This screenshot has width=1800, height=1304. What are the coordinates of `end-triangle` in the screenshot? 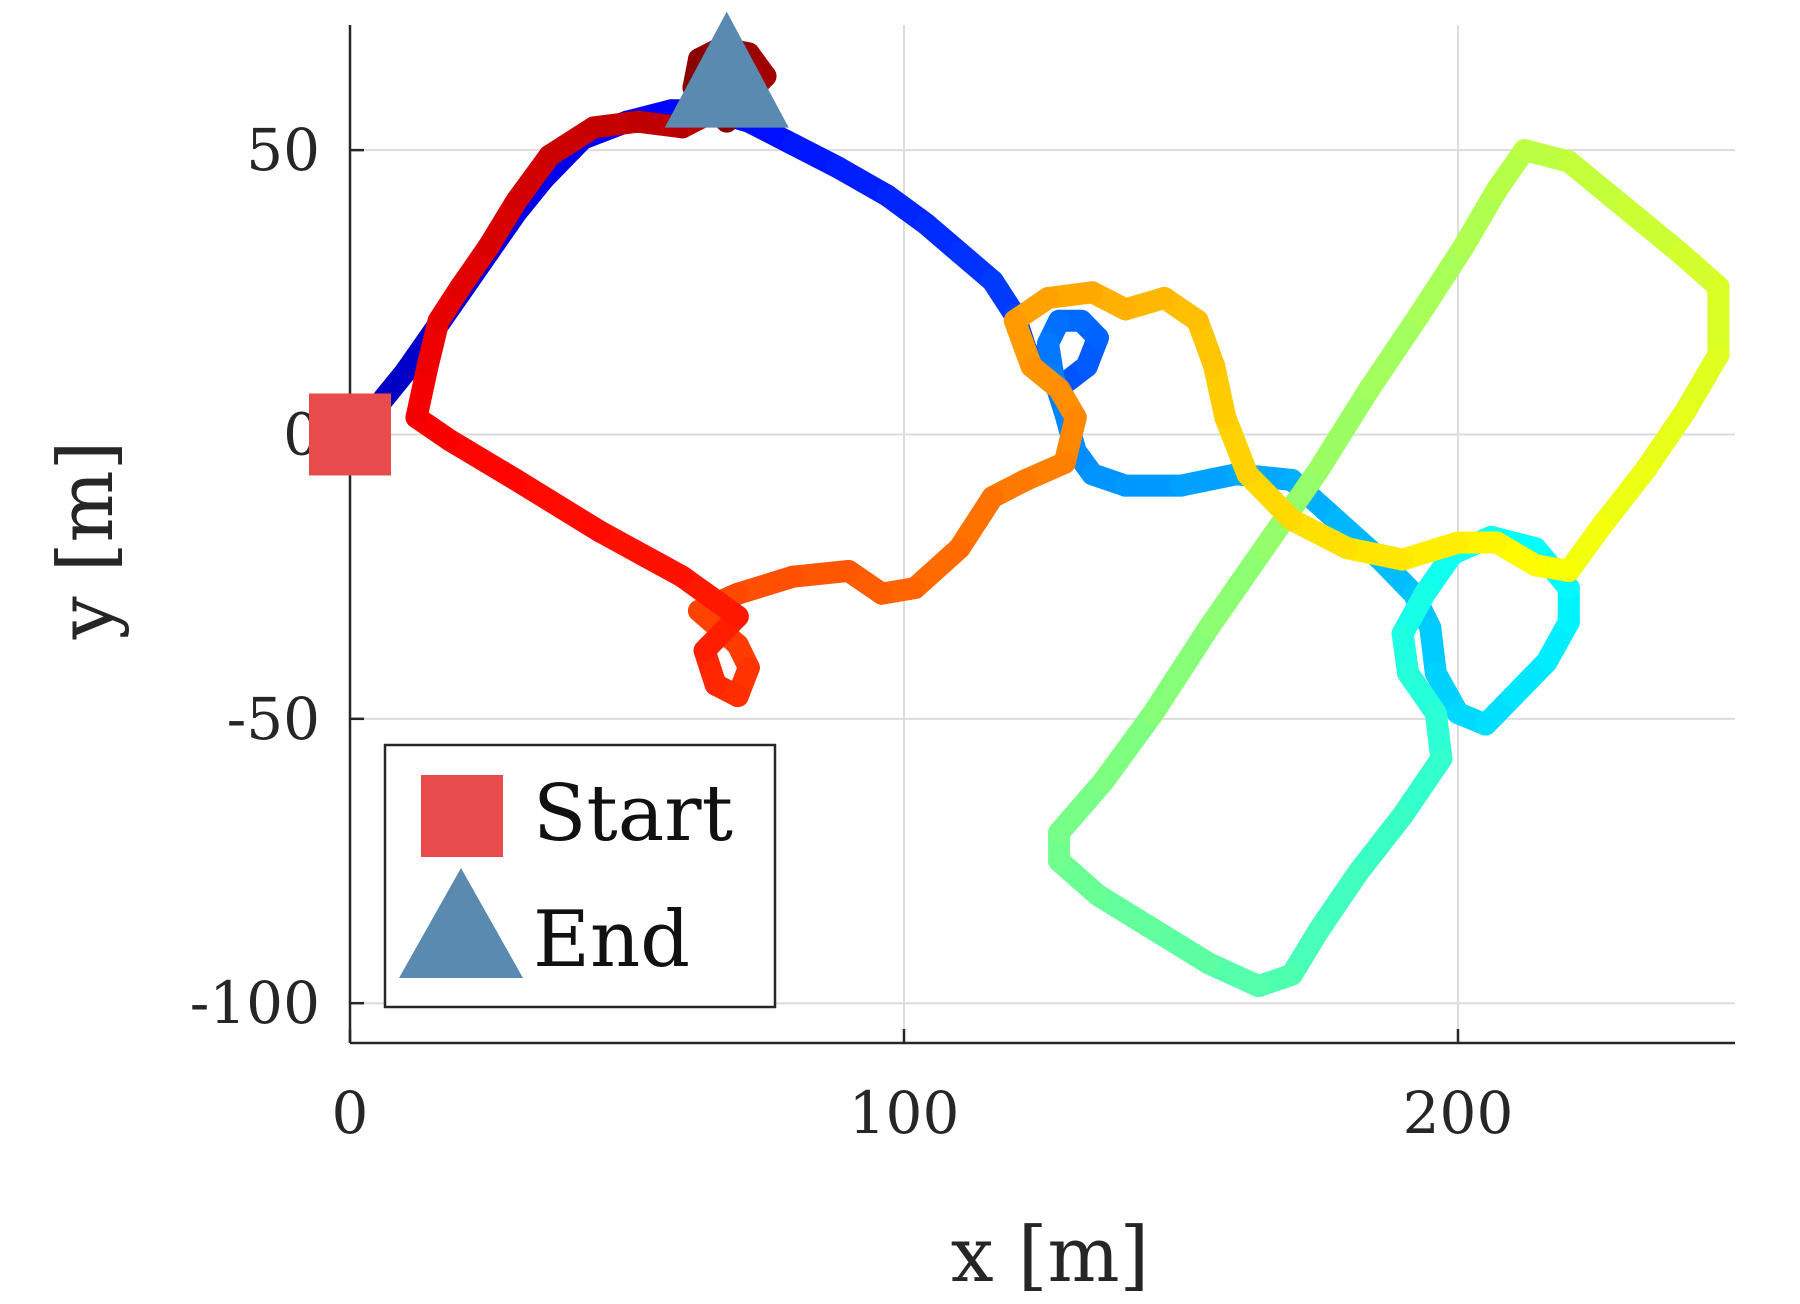 It's located at (726, 69).